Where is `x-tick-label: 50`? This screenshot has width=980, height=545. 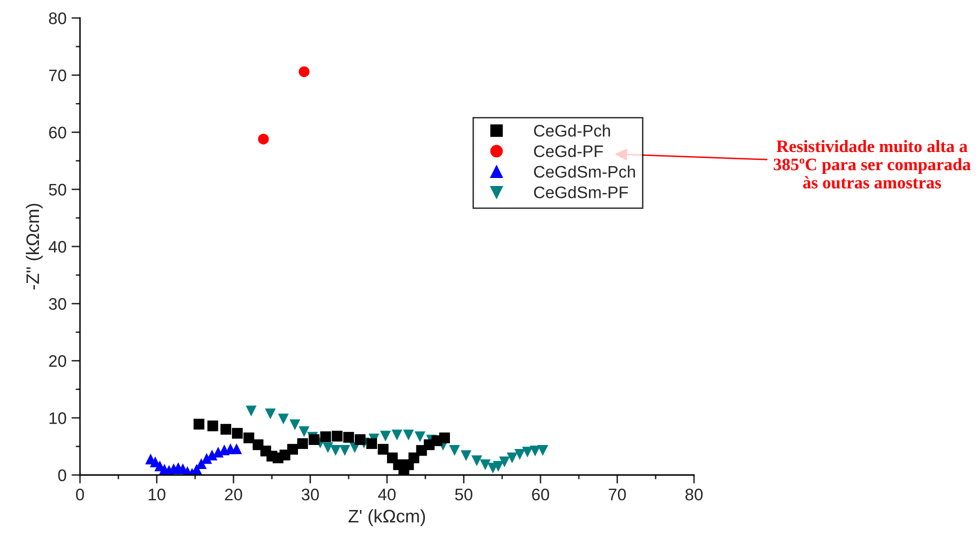 x-tick-label: 50 is located at coordinates (463, 494).